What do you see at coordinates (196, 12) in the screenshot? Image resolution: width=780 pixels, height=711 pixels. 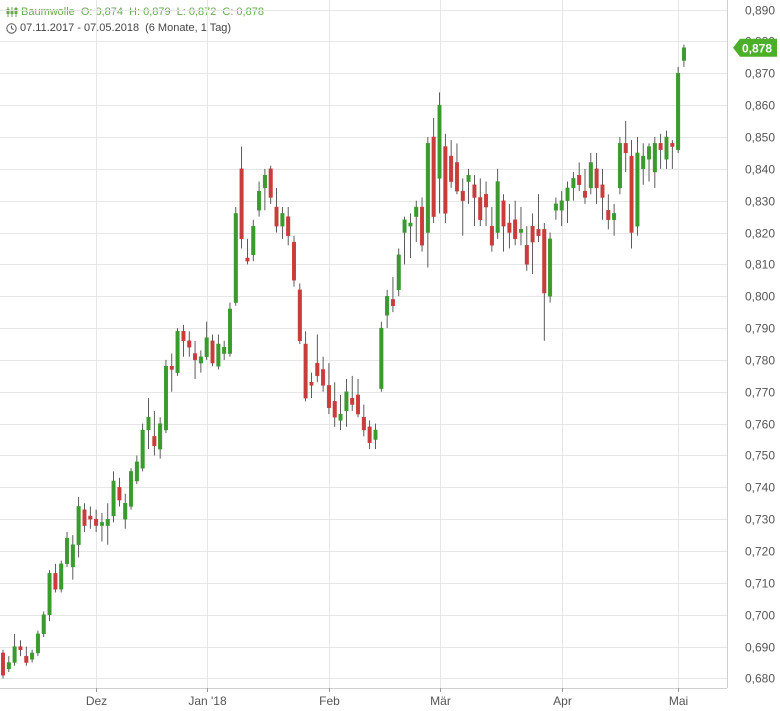 I see `low-value: L: 0,872` at bounding box center [196, 12].